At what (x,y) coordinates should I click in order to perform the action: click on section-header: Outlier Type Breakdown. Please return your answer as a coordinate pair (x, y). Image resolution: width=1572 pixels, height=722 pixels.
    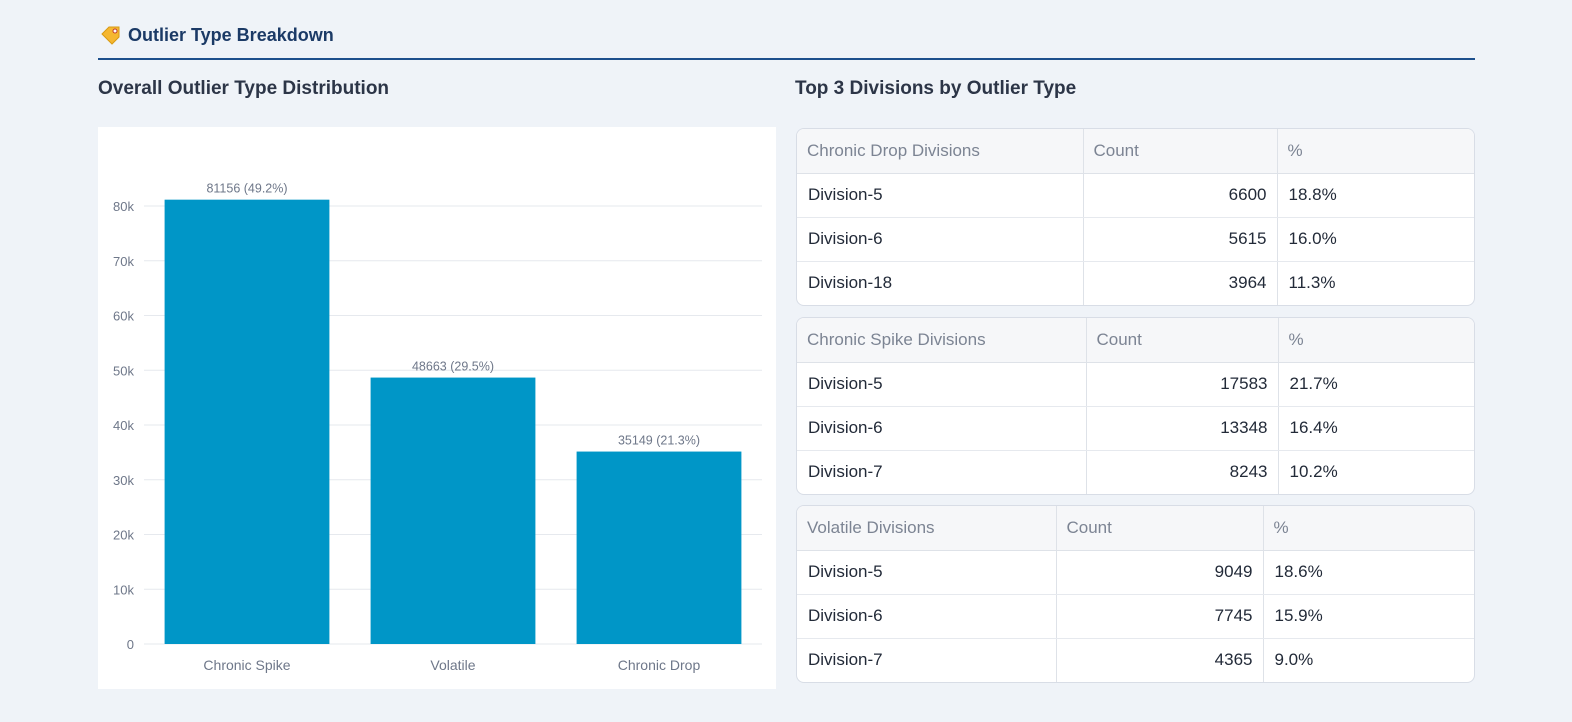
    Looking at the image, I should click on (786, 41).